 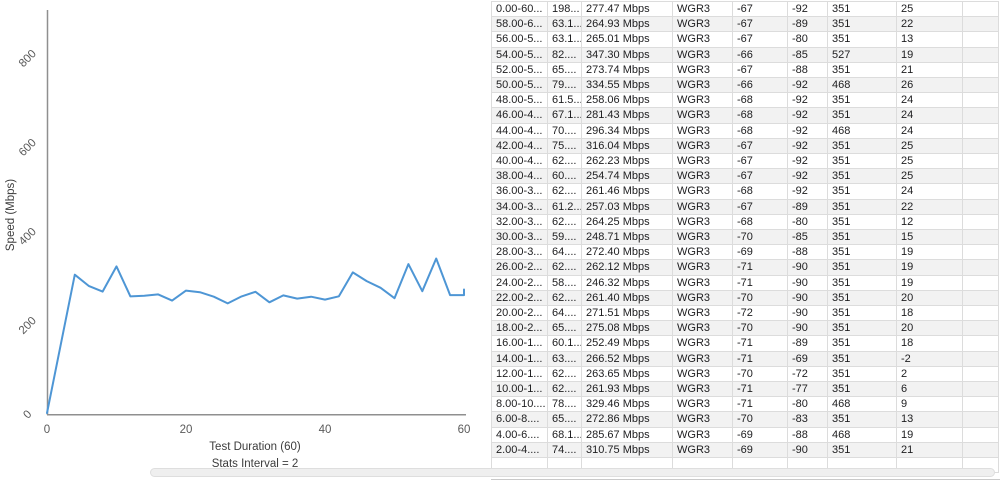 What do you see at coordinates (627, 404) in the screenshot?
I see `table-cell: 329.46 Mbps` at bounding box center [627, 404].